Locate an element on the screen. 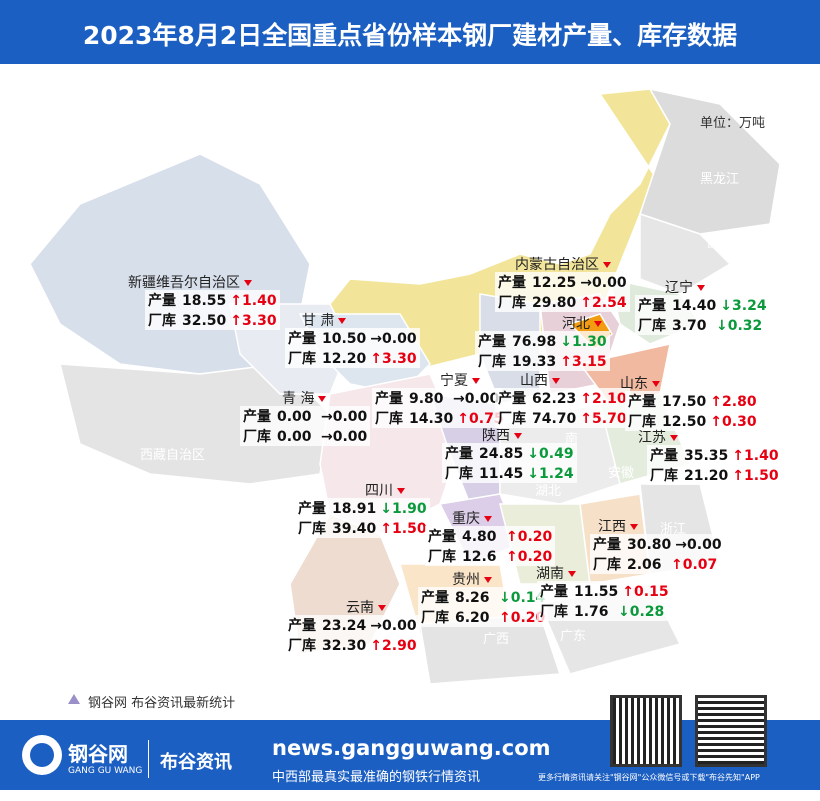 The height and width of the screenshot is (801, 820). value: 1.76 is located at coordinates (591, 612).